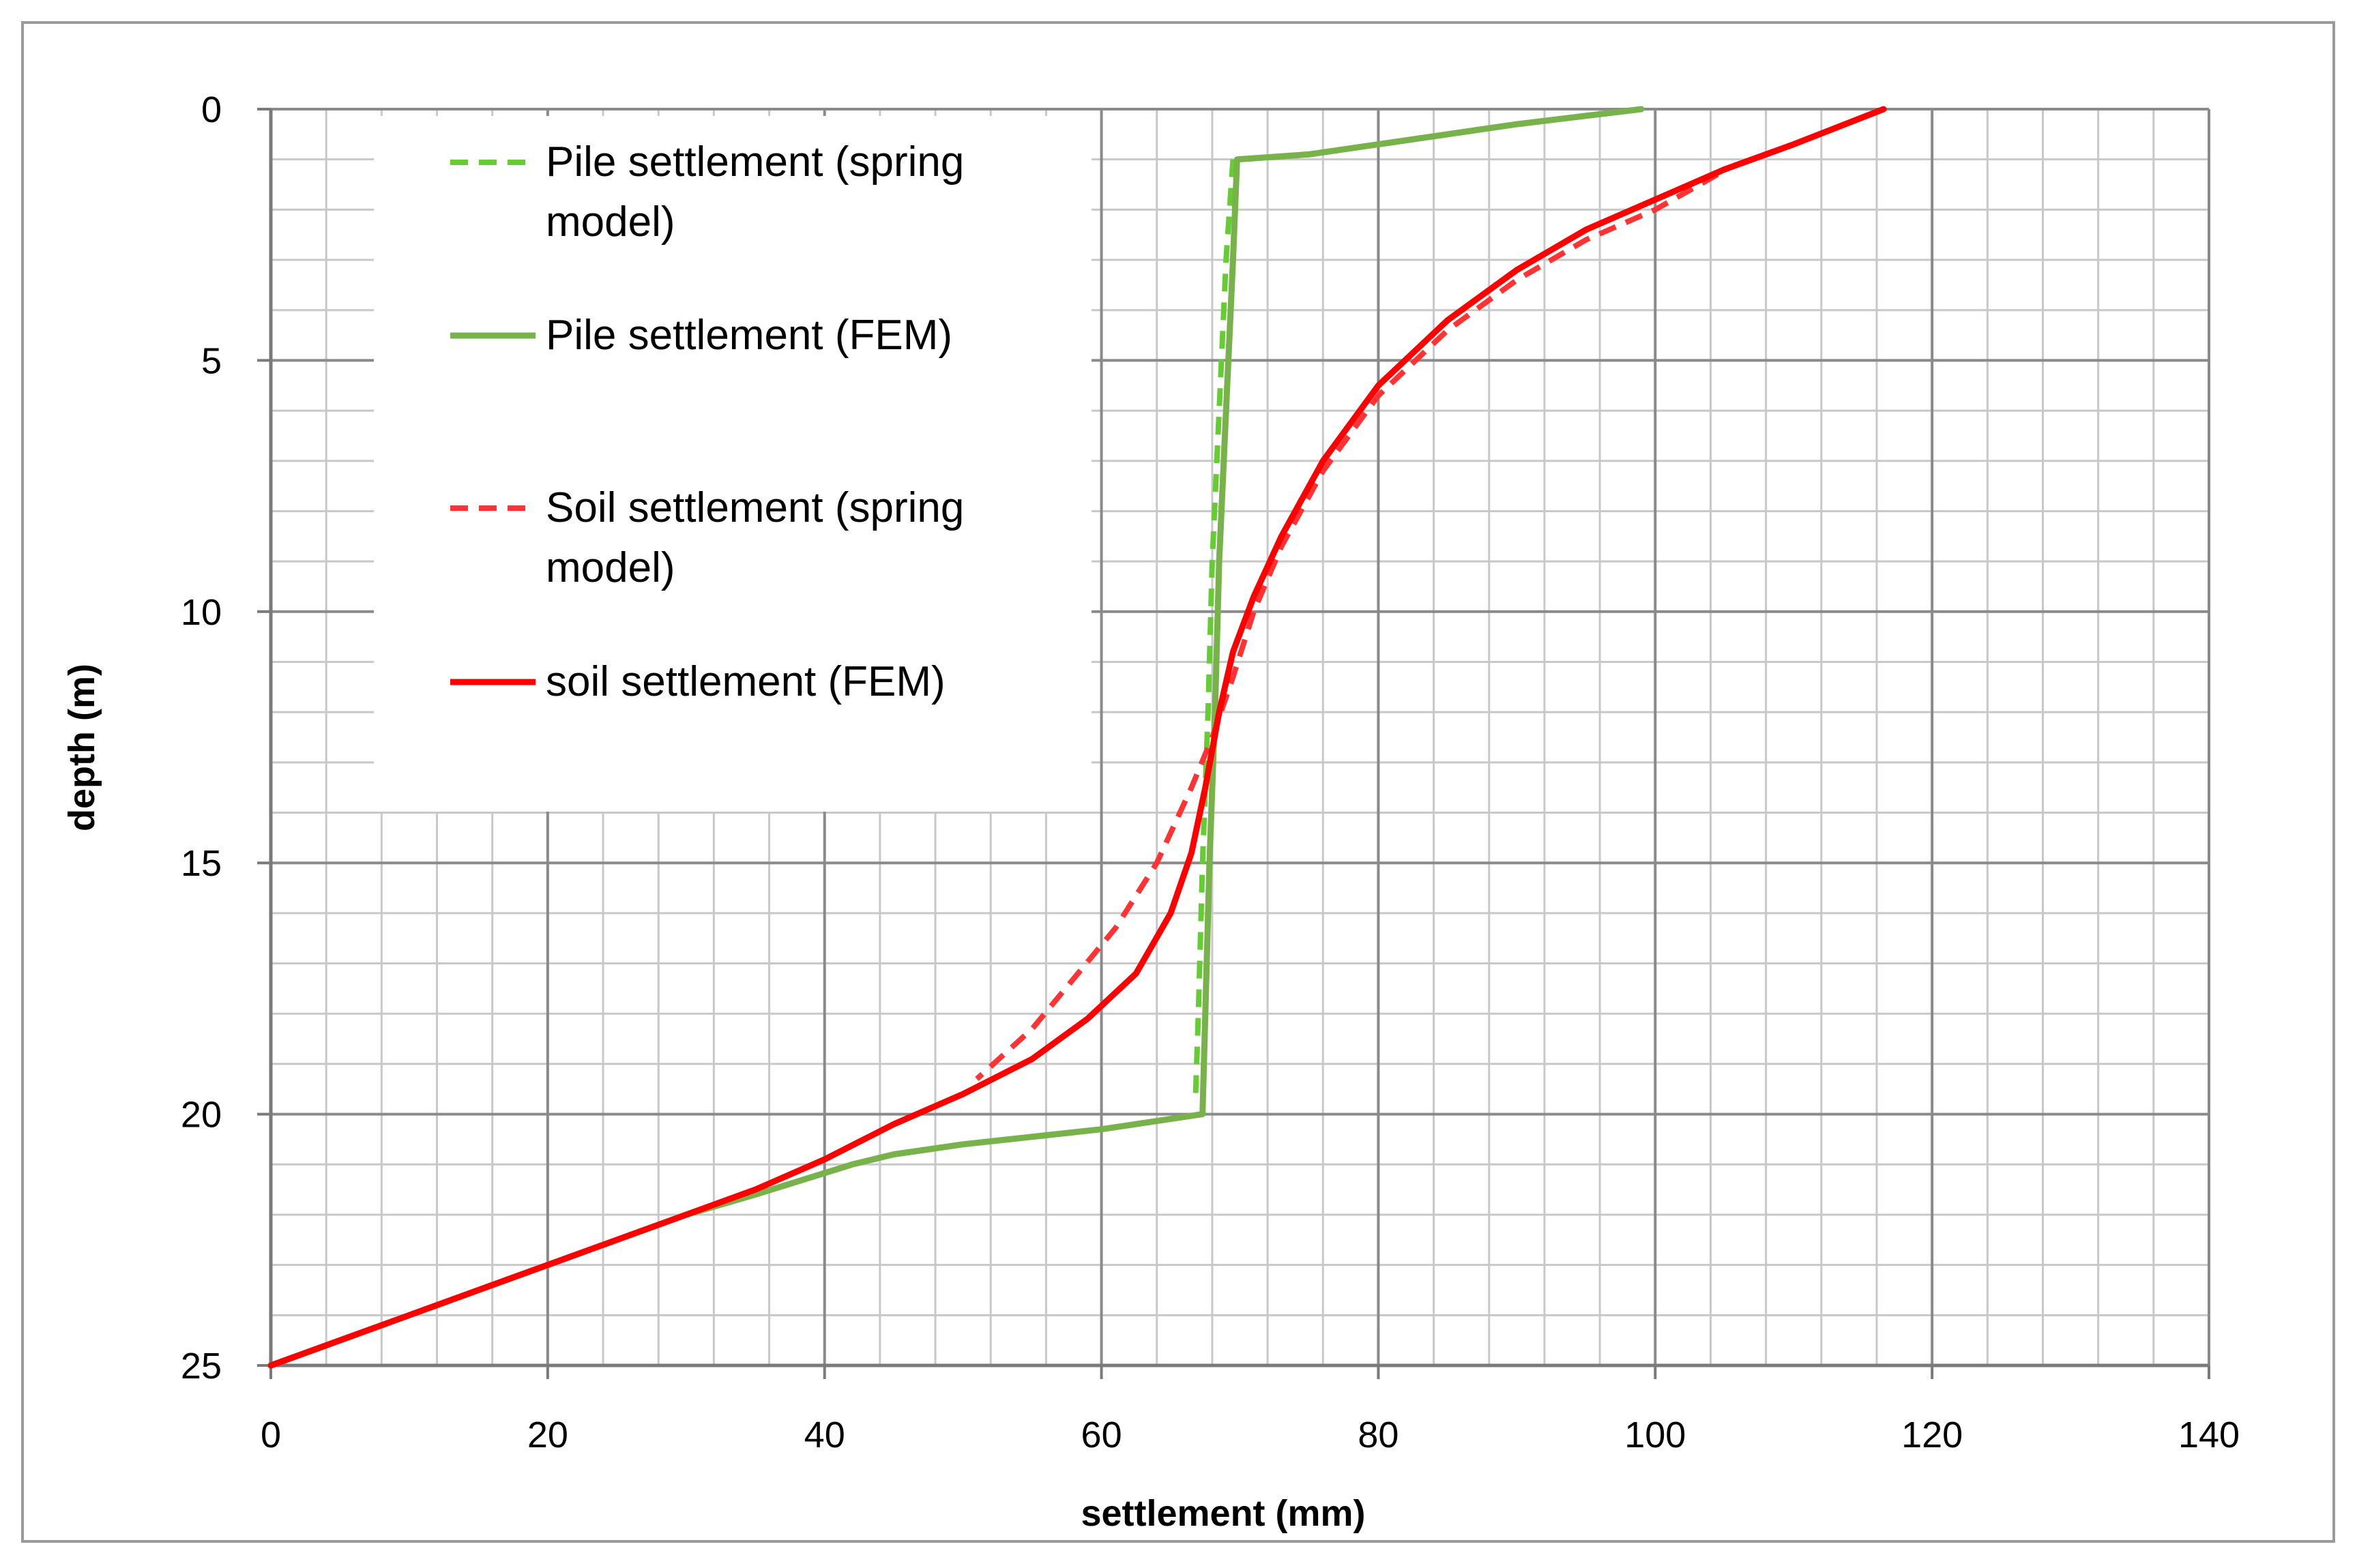  Describe the element at coordinates (755, 537) in the screenshot. I see `legend-label-3: Soil settlement (spring model)` at that location.